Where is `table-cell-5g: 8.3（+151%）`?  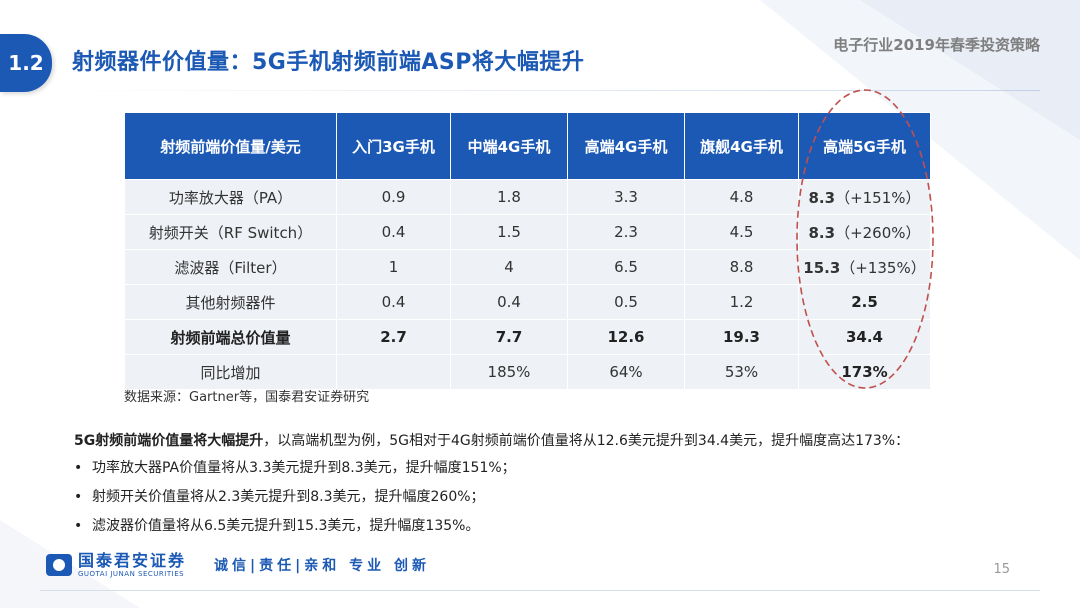
table-cell-5g: 8.3（+151%） is located at coordinates (864, 197).